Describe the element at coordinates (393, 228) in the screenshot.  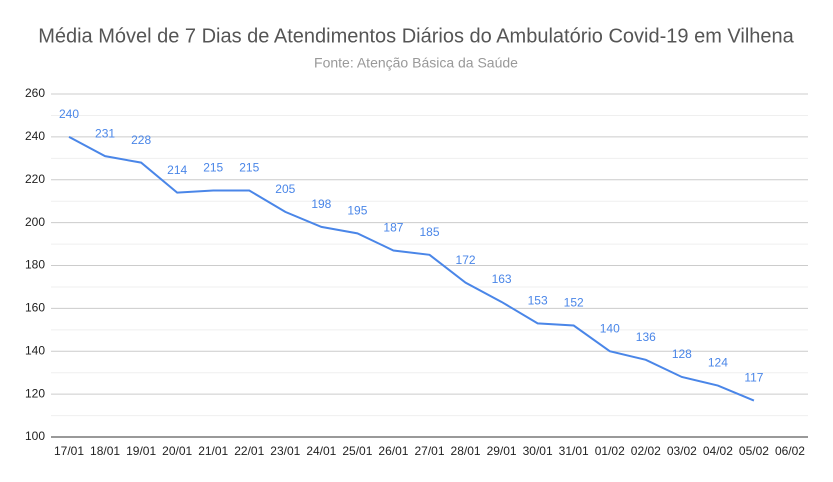
I see `data-label: 187` at that location.